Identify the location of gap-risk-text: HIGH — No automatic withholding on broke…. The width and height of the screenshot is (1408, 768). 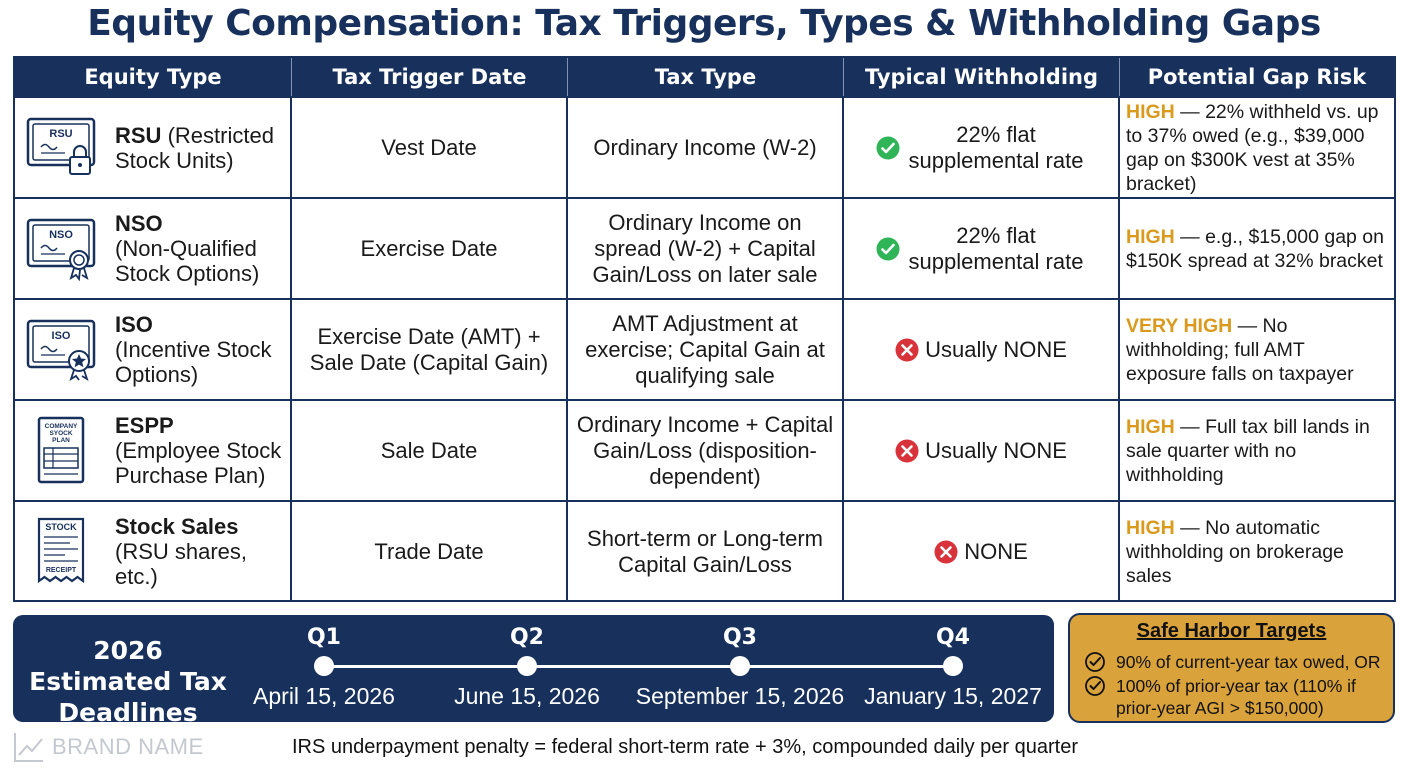
(1257, 552).